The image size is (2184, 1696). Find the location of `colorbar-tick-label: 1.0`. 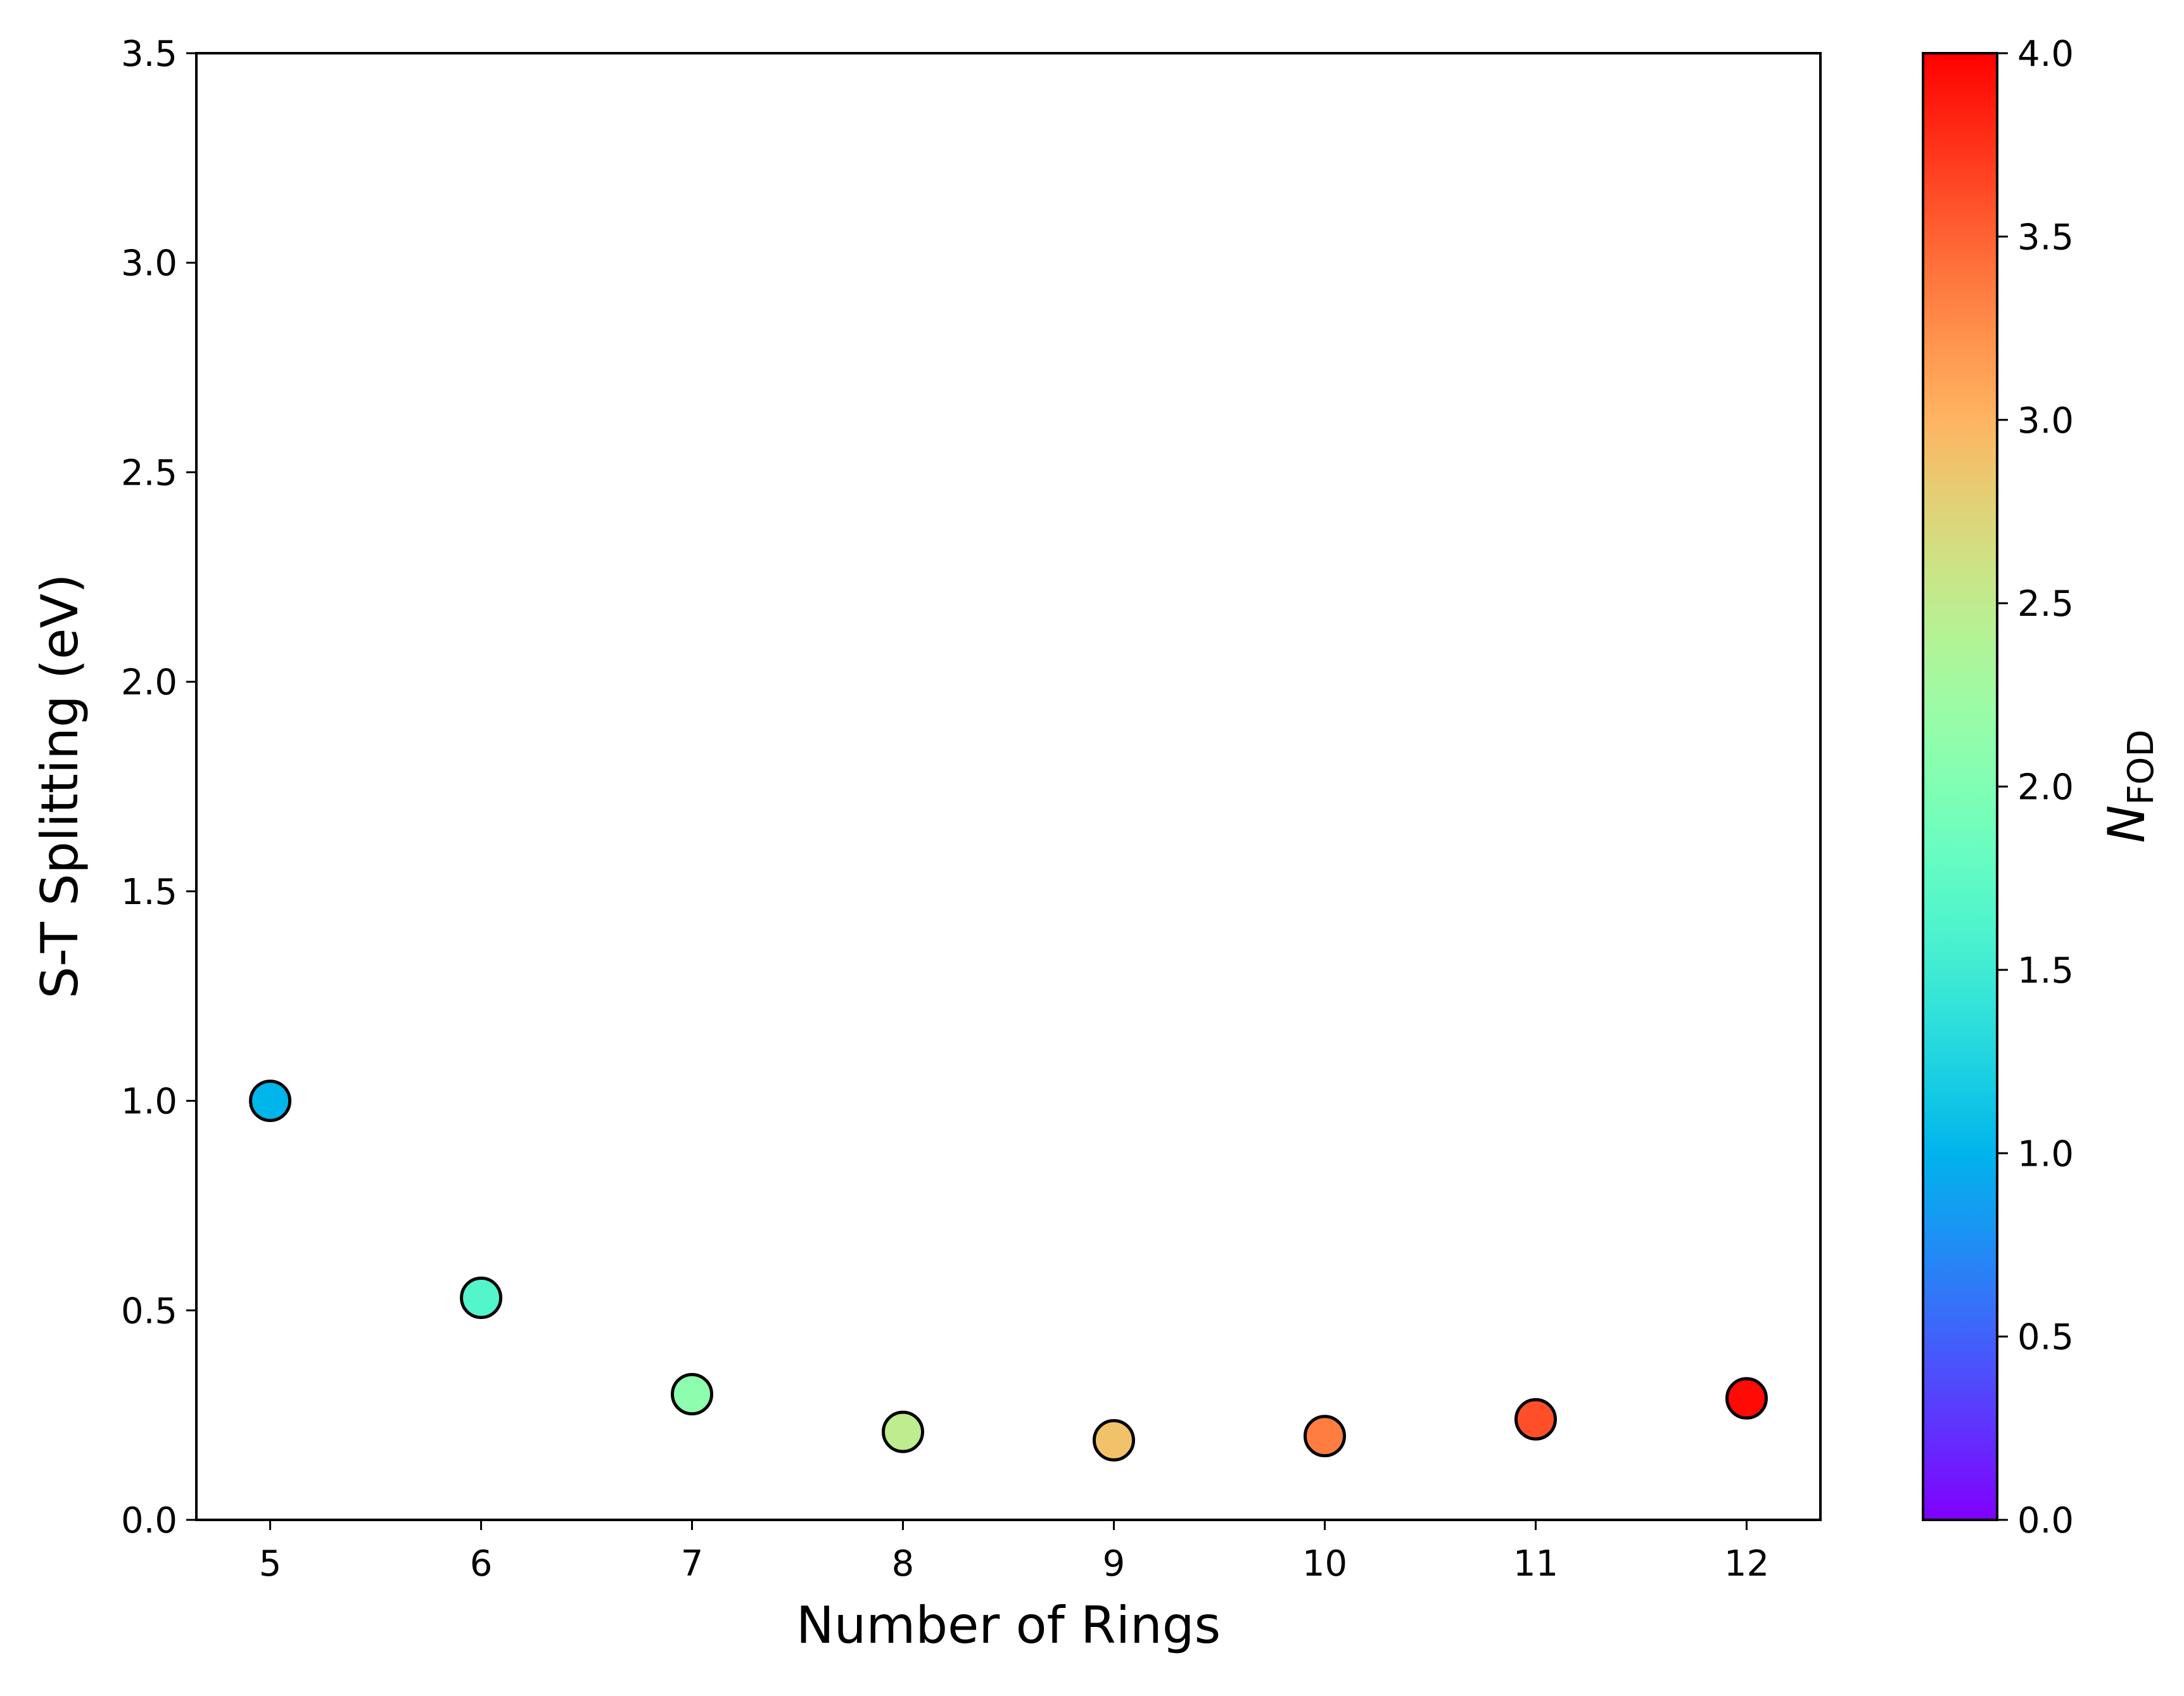

colorbar-tick-label: 1.0 is located at coordinates (2046, 1154).